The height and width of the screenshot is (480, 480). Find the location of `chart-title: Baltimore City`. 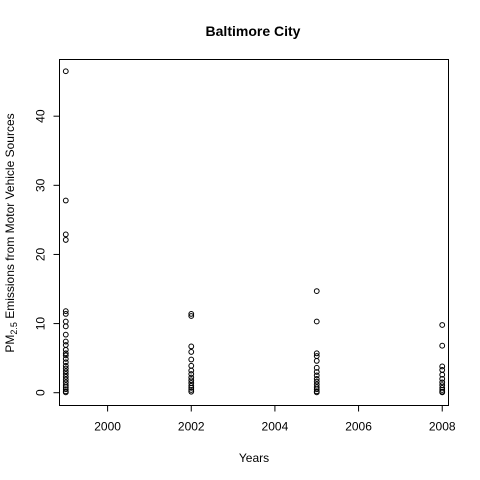

chart-title: Baltimore City is located at coordinates (253, 31).